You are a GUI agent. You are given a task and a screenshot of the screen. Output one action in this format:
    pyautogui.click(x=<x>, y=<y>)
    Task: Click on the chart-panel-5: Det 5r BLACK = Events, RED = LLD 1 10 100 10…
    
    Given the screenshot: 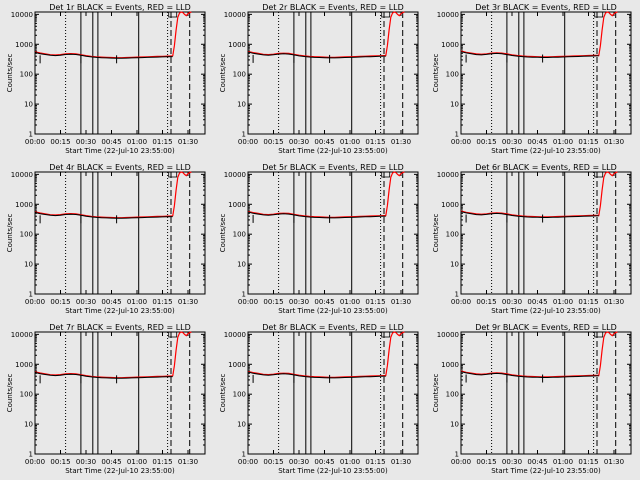 What is the action you would take?
    pyautogui.click(x=319, y=240)
    